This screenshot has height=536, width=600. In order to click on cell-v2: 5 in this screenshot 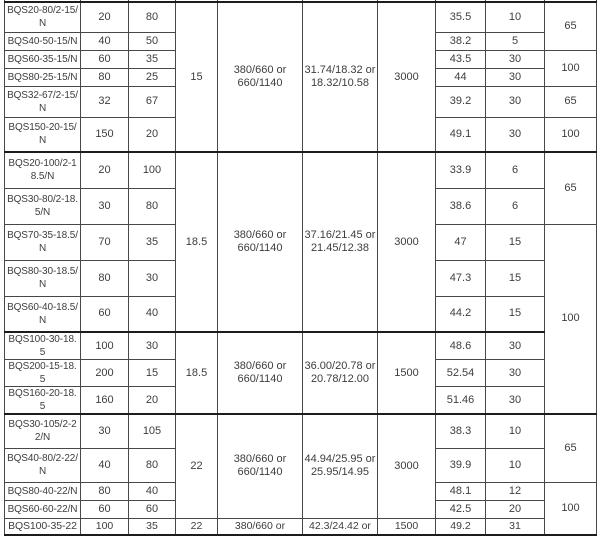, I will do `click(515, 41)`.